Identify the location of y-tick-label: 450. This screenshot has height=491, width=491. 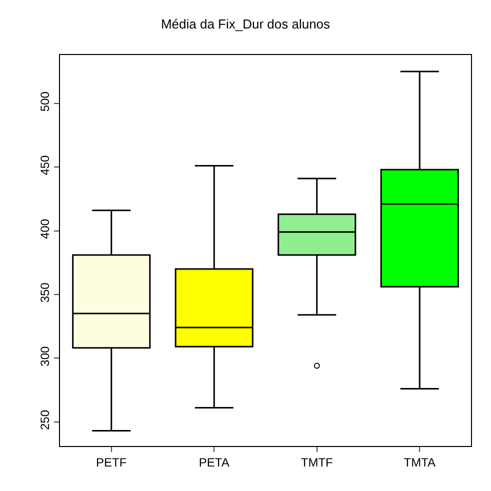
(45, 165).